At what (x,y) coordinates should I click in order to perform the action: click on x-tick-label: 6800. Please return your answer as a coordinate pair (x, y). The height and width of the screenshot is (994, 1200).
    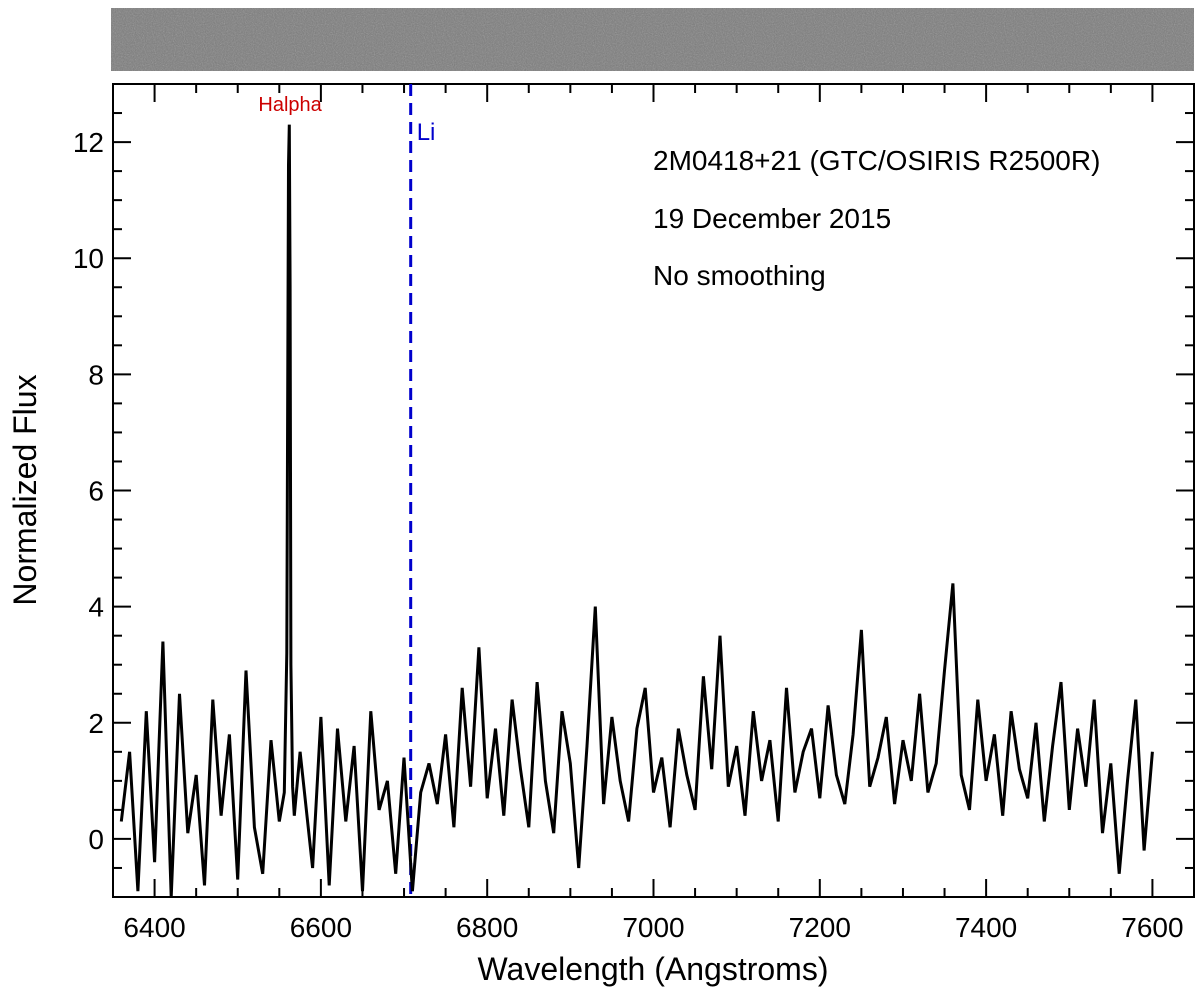
    Looking at the image, I should click on (487, 927).